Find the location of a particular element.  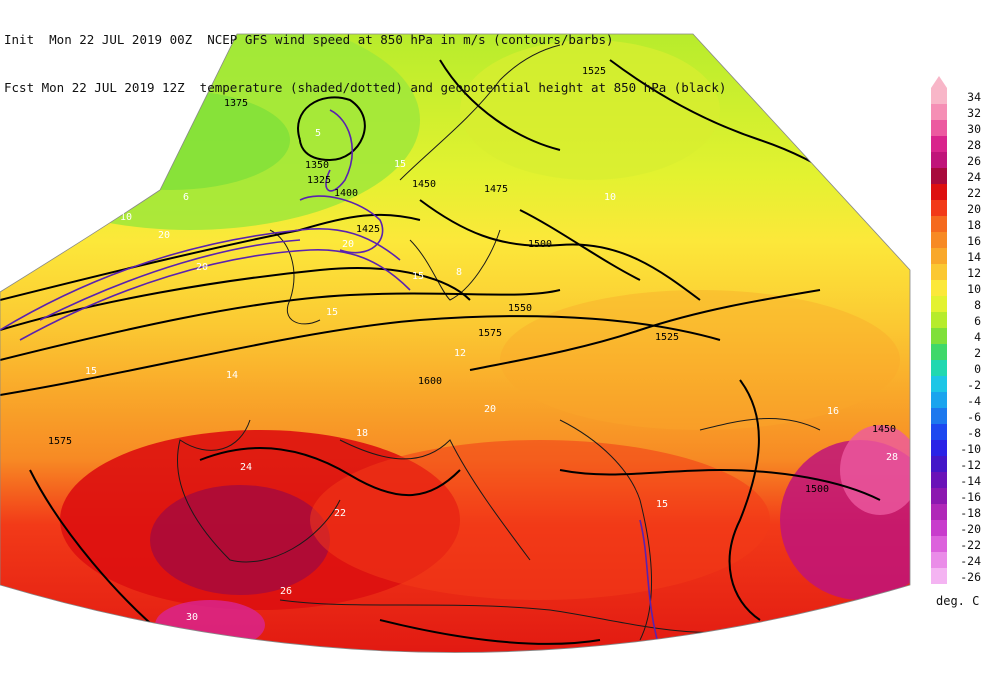

temperature-label: 24 is located at coordinates (246, 467).